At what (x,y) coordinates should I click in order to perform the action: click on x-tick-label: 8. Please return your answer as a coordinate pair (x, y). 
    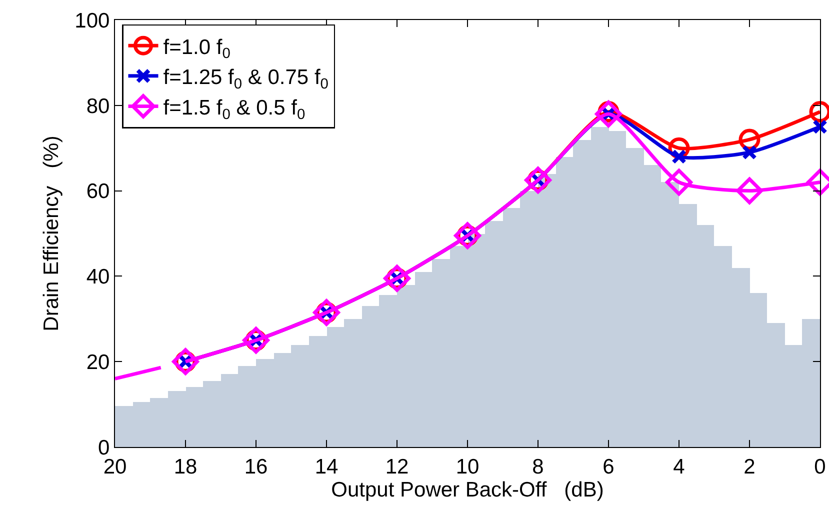
    Looking at the image, I should click on (538, 466).